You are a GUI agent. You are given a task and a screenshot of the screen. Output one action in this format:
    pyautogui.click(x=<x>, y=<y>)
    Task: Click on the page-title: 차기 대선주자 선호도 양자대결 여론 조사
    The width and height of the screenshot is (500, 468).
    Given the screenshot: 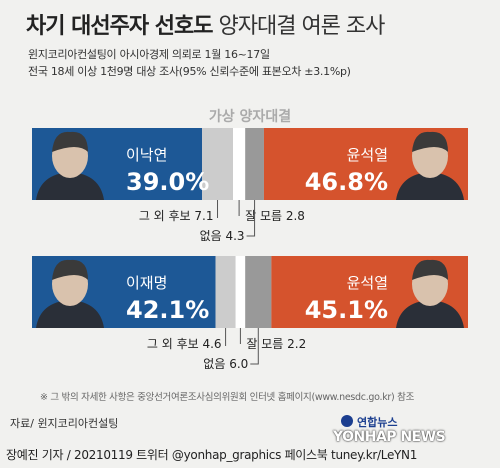 What is the action you would take?
    pyautogui.click(x=205, y=26)
    